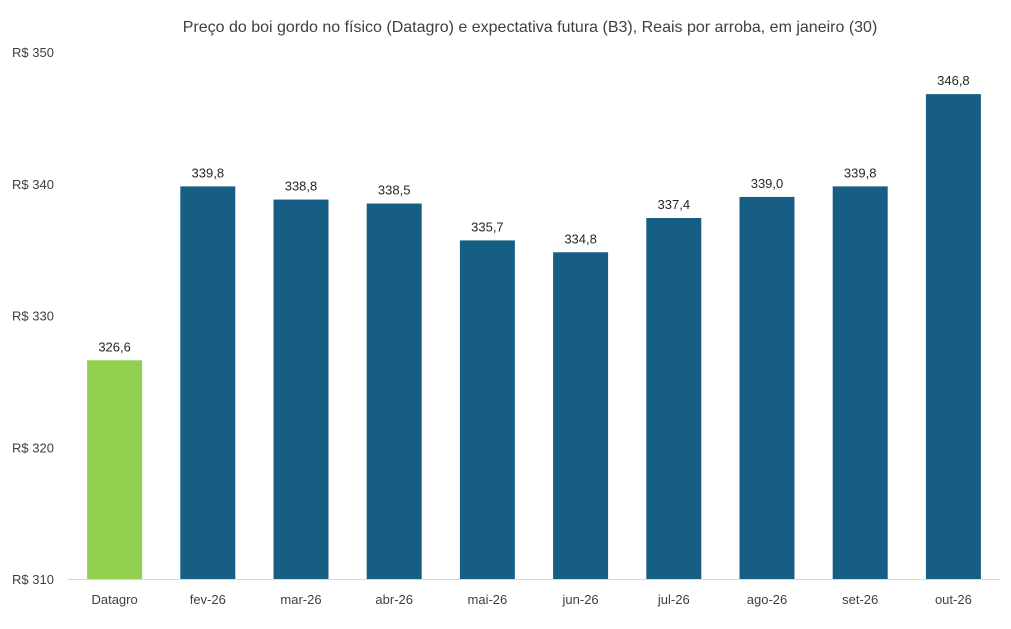 This screenshot has height=629, width=1011. I want to click on x-tick-label: Datagro, so click(114, 599).